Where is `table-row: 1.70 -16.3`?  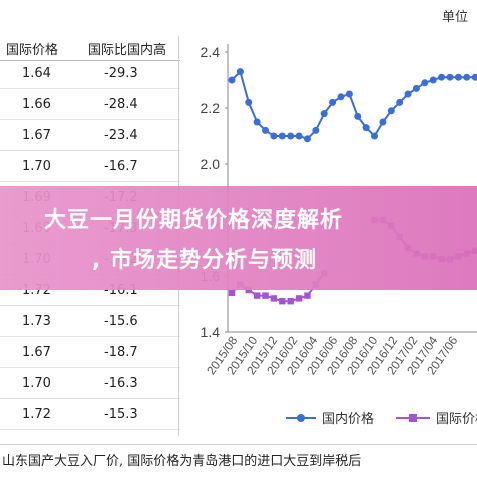
table-row: 1.70 -16.3 is located at coordinates (90, 384).